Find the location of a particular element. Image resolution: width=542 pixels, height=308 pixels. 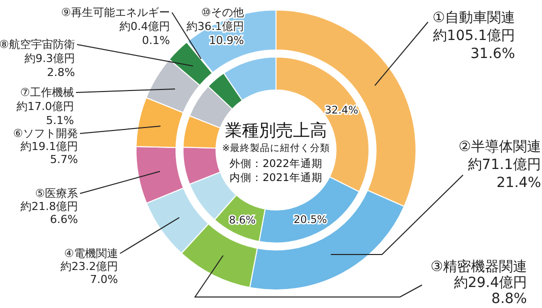

slice-label: ③精密機器関連 is located at coordinates (478, 267).